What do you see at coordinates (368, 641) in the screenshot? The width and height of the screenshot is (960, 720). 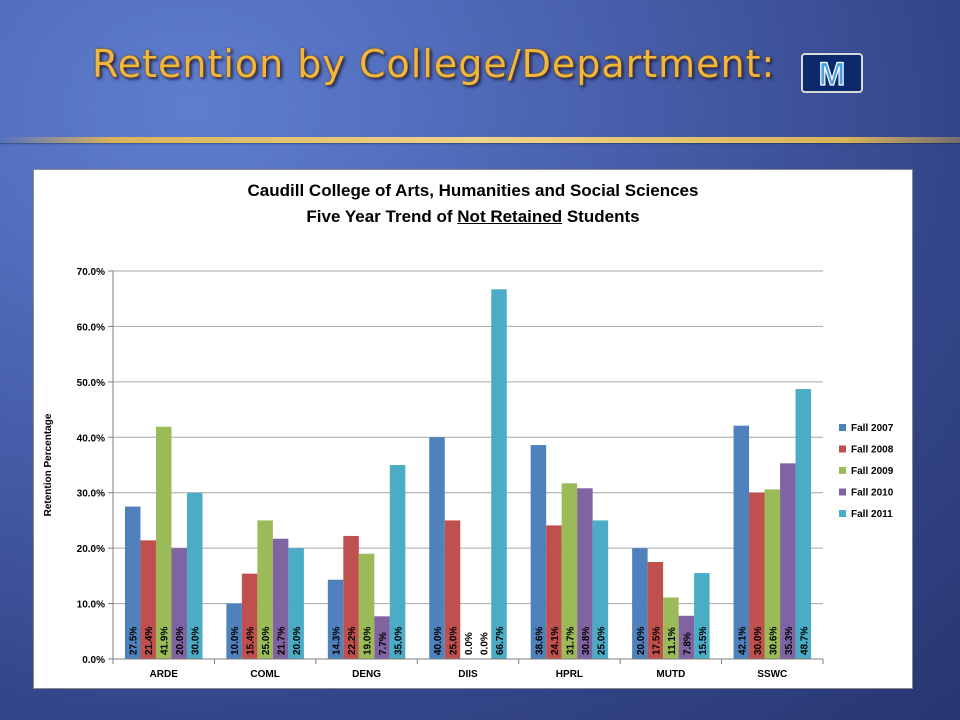 I see `data-label: 19.0%` at bounding box center [368, 641].